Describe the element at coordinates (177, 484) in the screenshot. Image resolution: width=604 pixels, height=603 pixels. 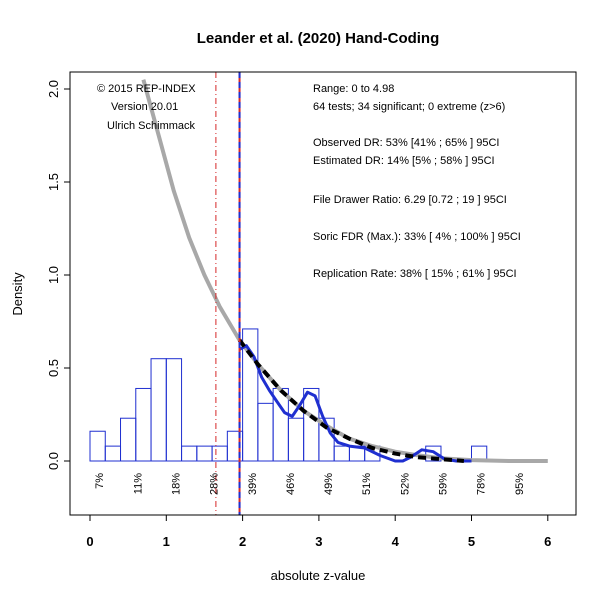
I see `power-label: 18%` at that location.